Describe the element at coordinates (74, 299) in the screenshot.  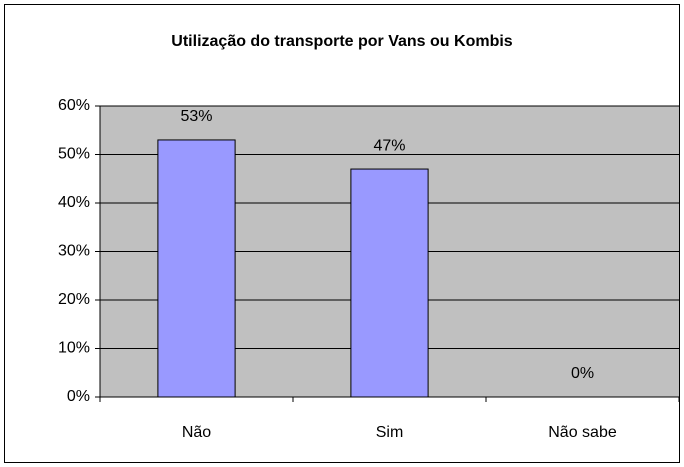
I see `y-tick-label: 20%` at that location.